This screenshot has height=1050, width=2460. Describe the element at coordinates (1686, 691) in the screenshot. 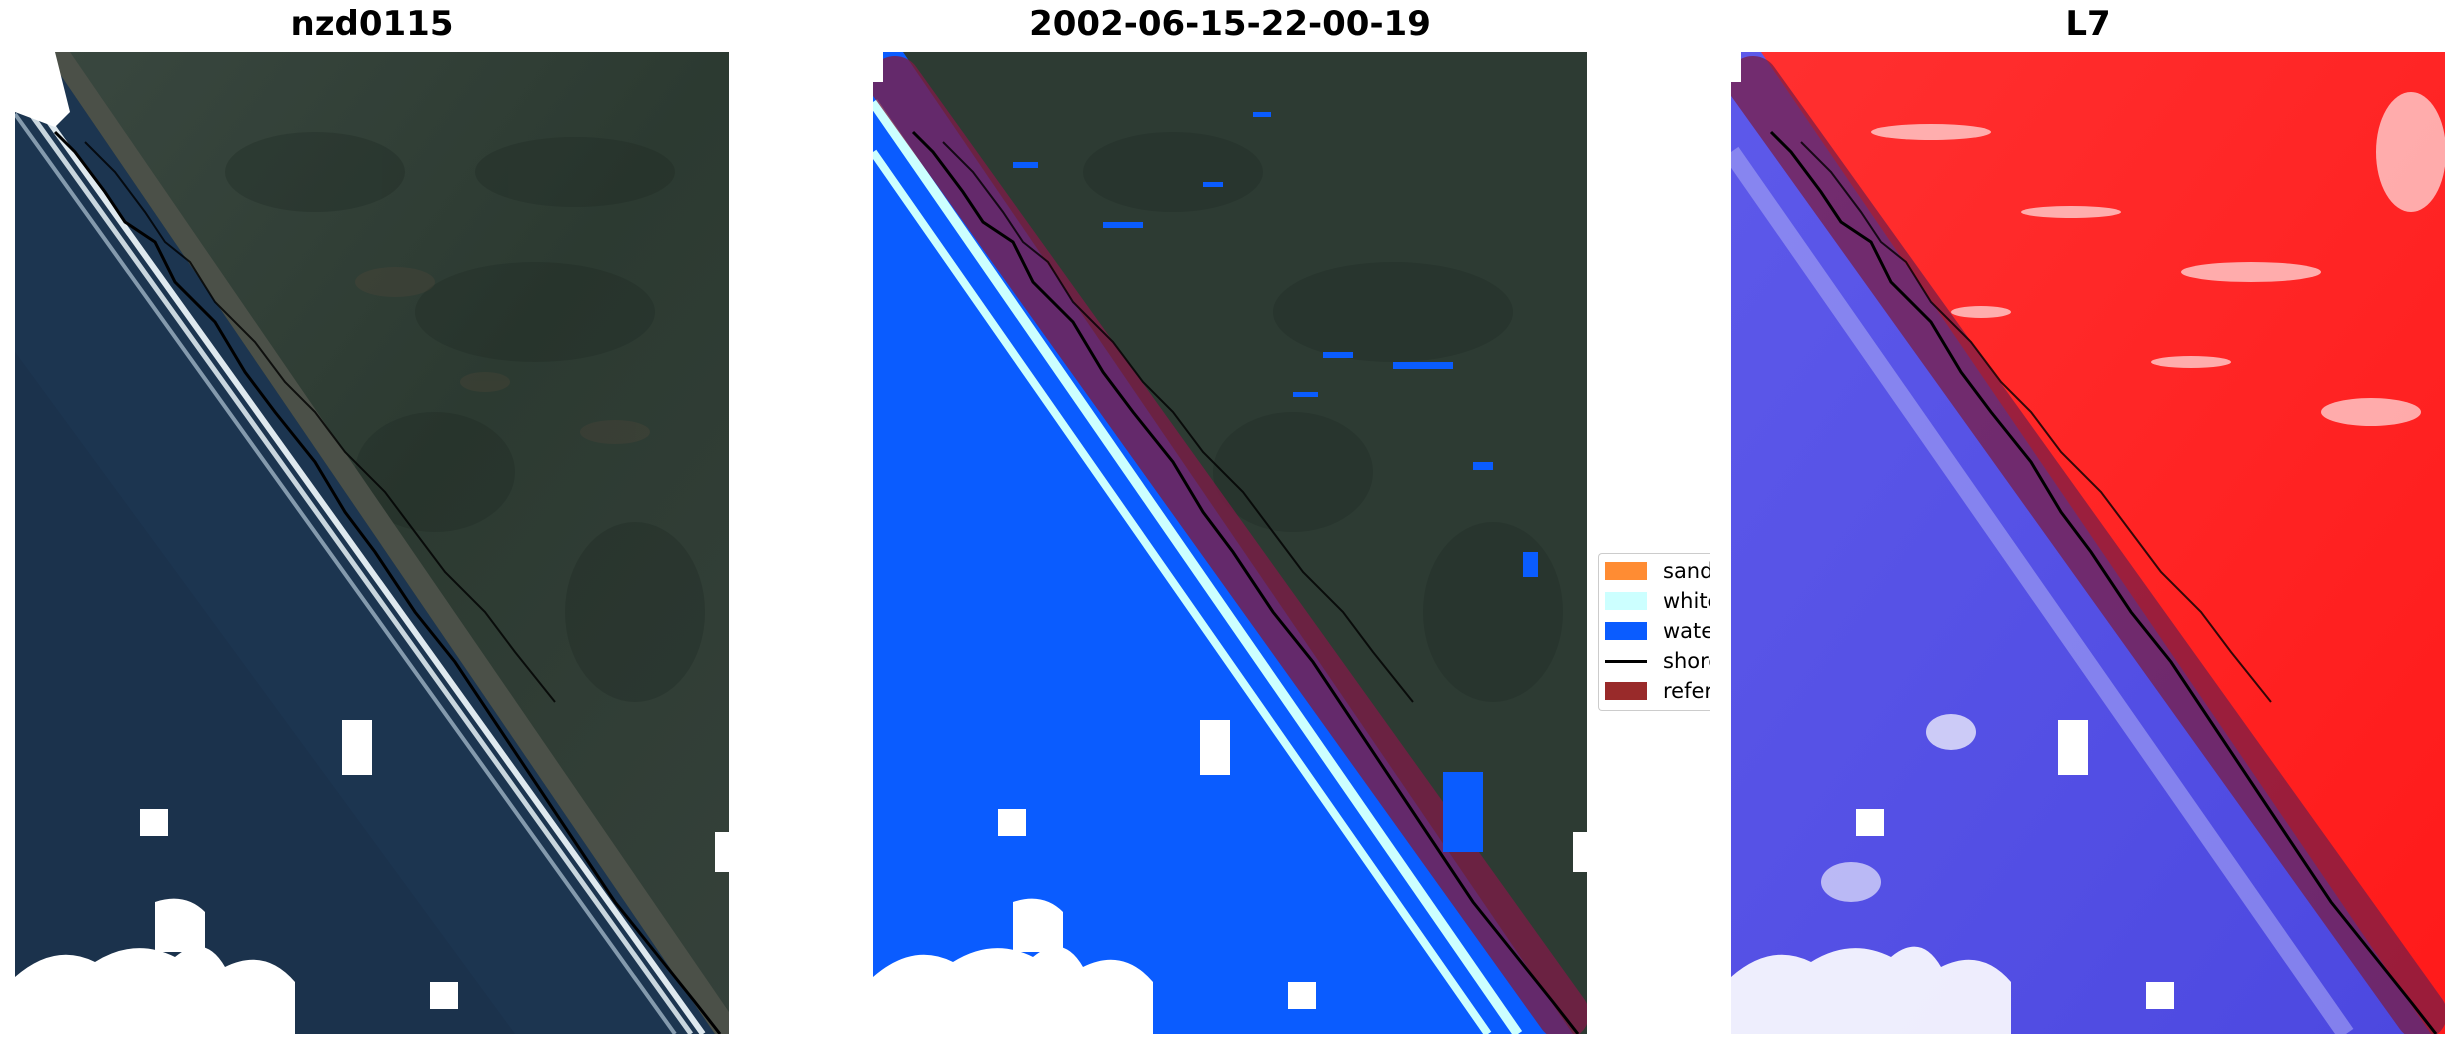

I see `legend-label-reference: referen` at that location.